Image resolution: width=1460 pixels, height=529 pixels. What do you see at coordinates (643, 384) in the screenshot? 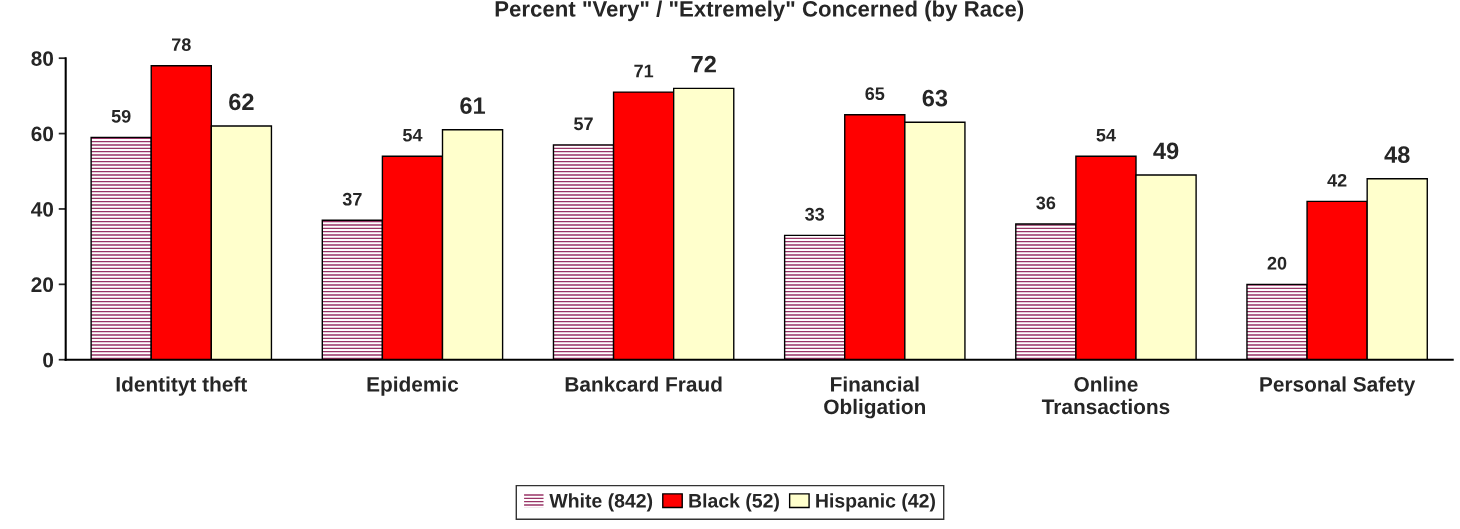
I see `x-tick-label: Bankcard Fraud` at bounding box center [643, 384].